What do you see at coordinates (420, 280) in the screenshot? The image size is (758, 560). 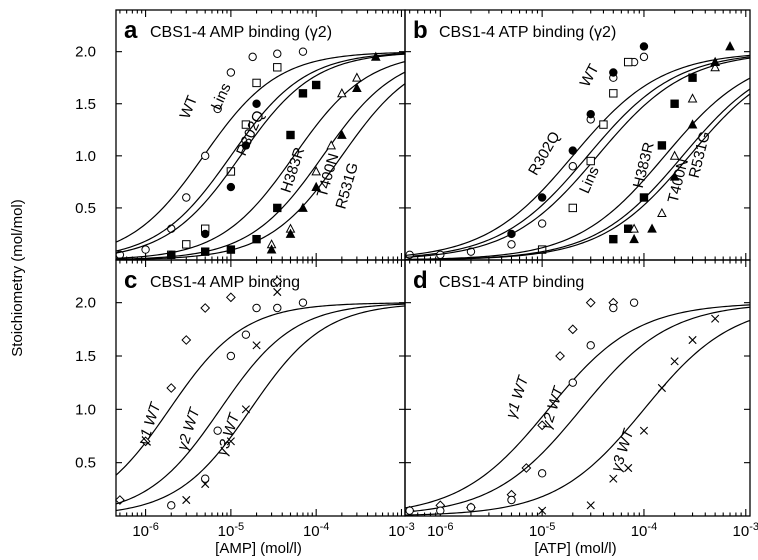 I see `panel-letter: d` at bounding box center [420, 280].